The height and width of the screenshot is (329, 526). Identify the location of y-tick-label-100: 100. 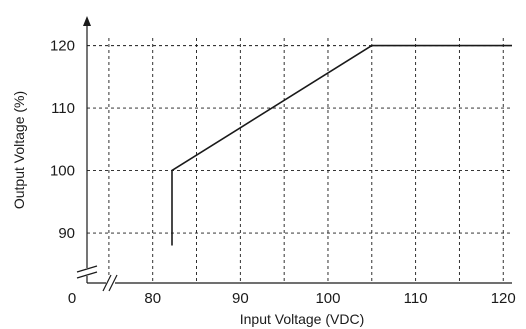
(62, 171).